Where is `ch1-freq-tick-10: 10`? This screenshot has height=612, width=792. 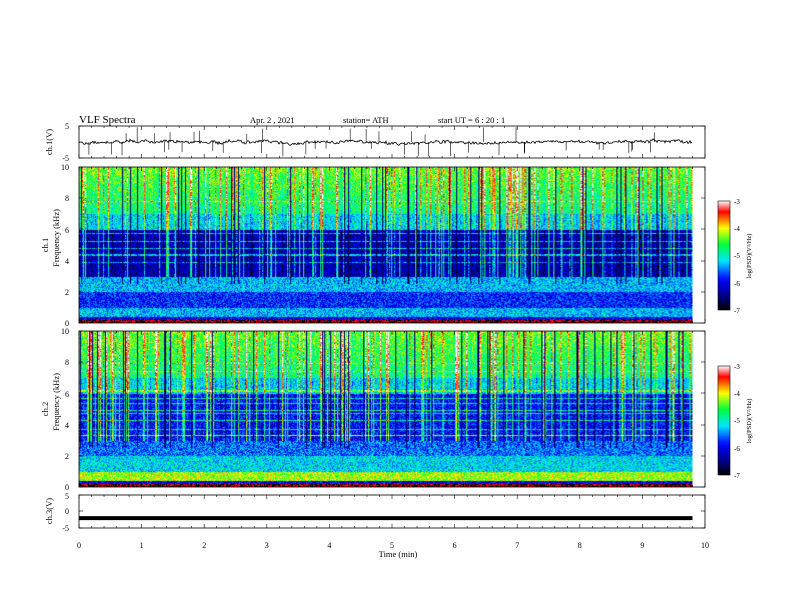 ch1-freq-tick-10: 10 is located at coordinates (65, 167).